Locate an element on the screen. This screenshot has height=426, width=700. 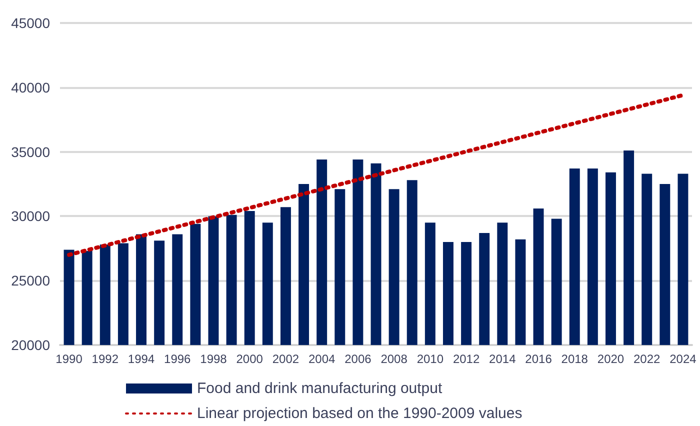
x-tick-label: 1994 is located at coordinates (141, 359).